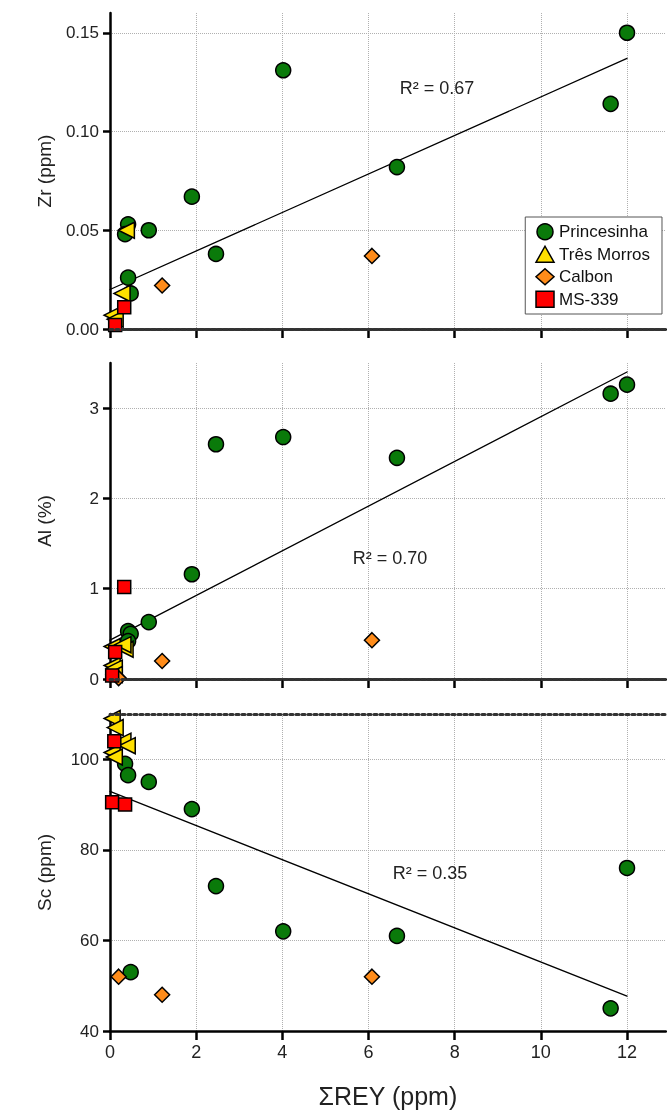  I want to click on y-axis-title: Sc (ppm), so click(44, 872).